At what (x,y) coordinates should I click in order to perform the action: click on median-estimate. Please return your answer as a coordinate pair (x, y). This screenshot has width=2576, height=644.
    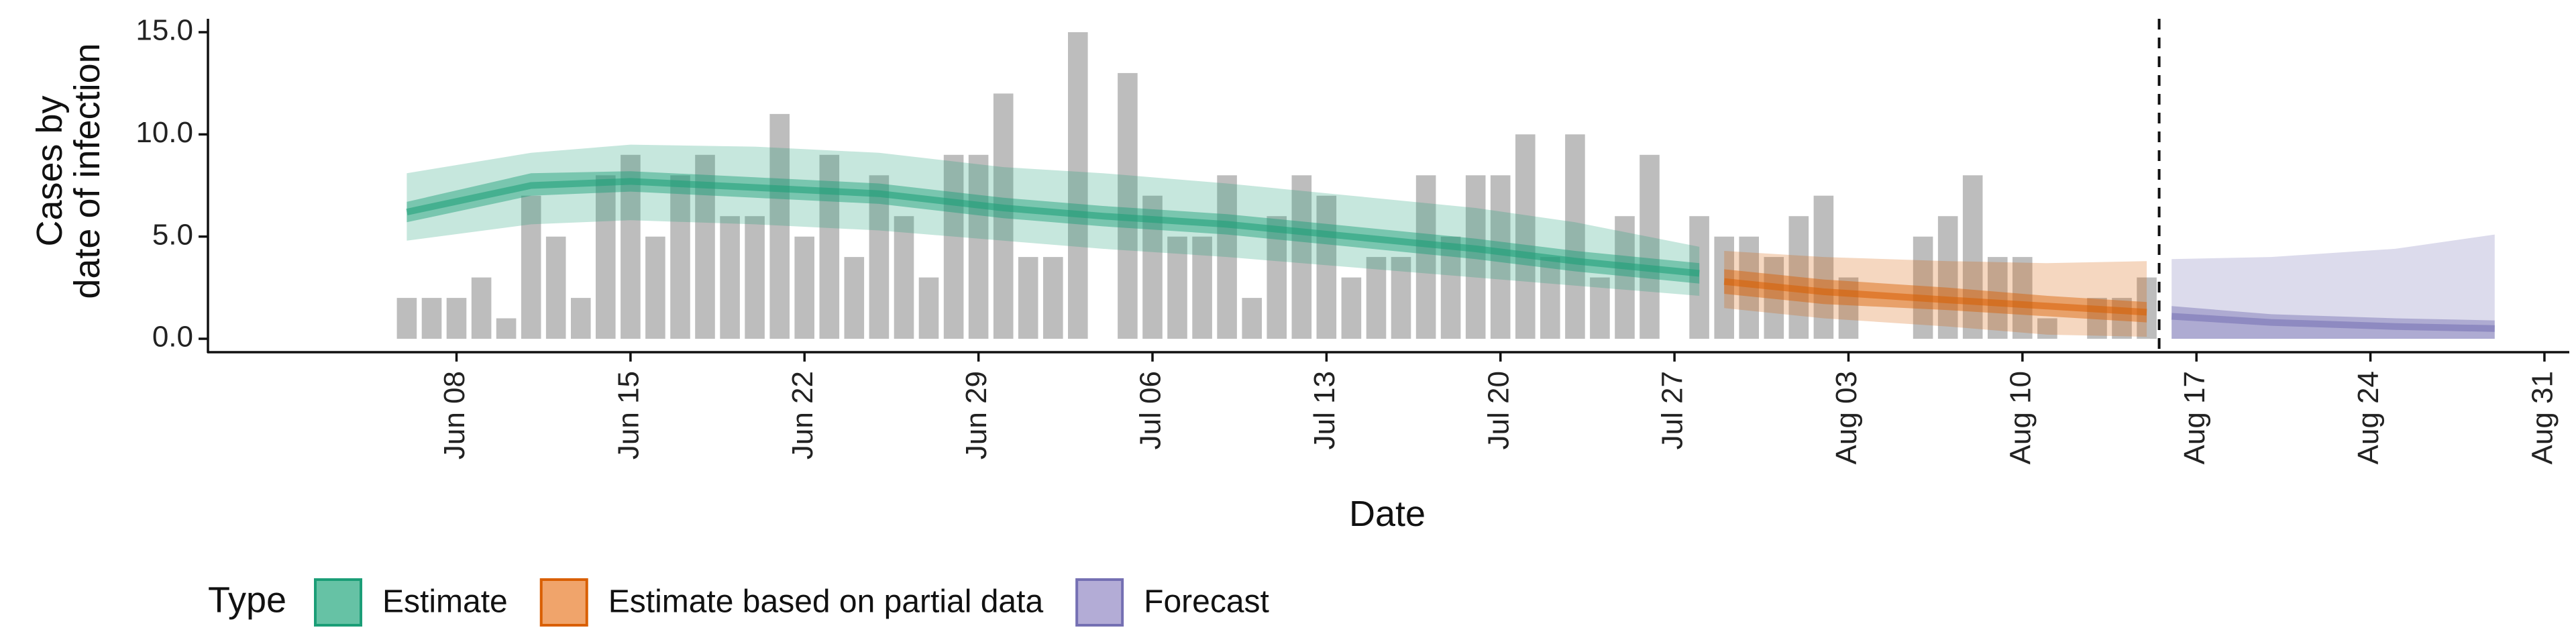
    Looking at the image, I should click on (1053, 227).